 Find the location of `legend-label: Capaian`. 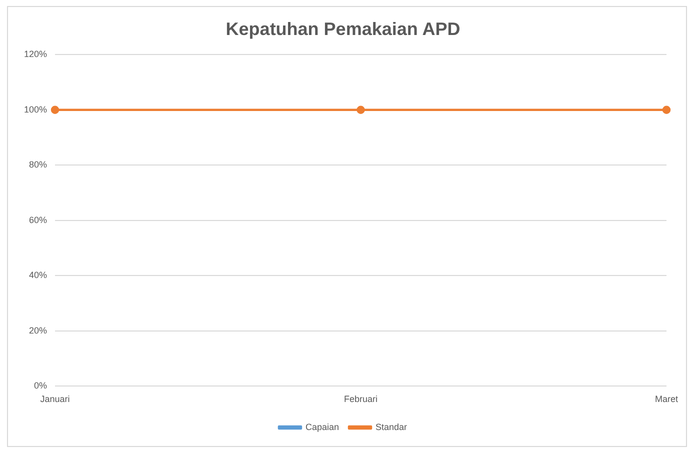

legend-label: Capaian is located at coordinates (322, 427).